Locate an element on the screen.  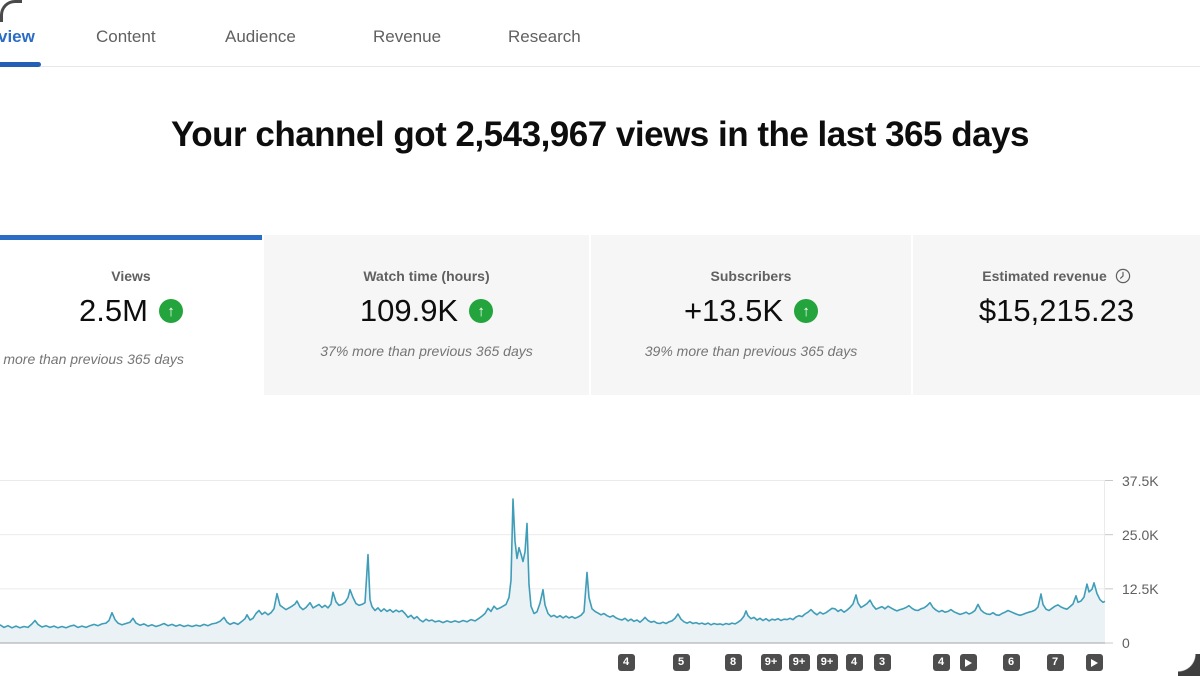
metric-card-estimated-revenue: Estimated revenue $15,215.23 is located at coordinates (1055, 315).